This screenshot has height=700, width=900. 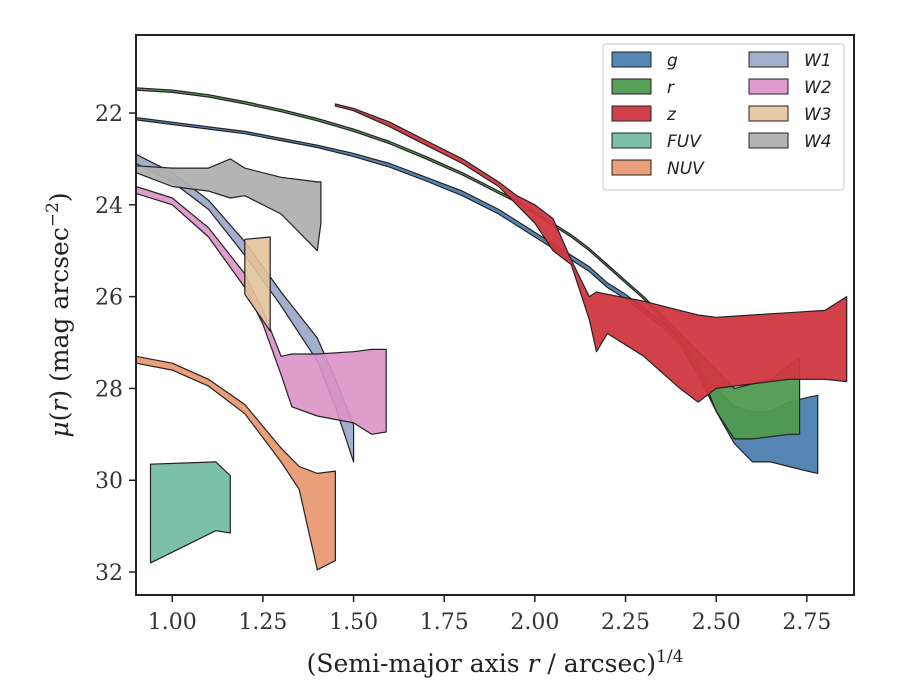 I want to click on legend-swatch-fuv, so click(x=631, y=140).